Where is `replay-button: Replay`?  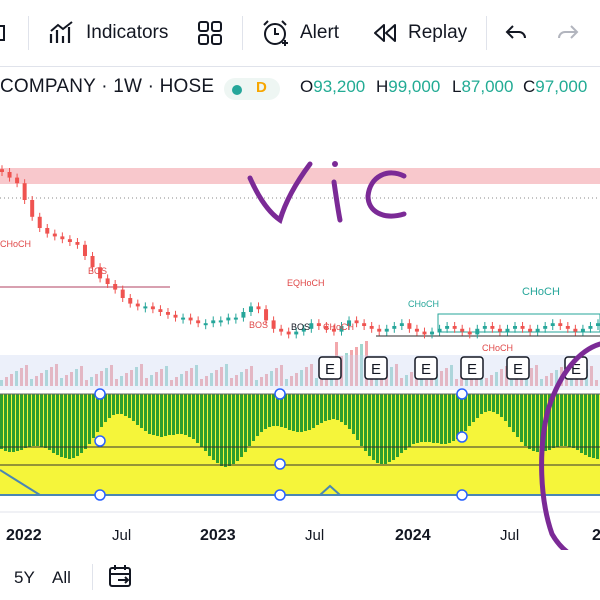 replay-button: Replay is located at coordinates (419, 33).